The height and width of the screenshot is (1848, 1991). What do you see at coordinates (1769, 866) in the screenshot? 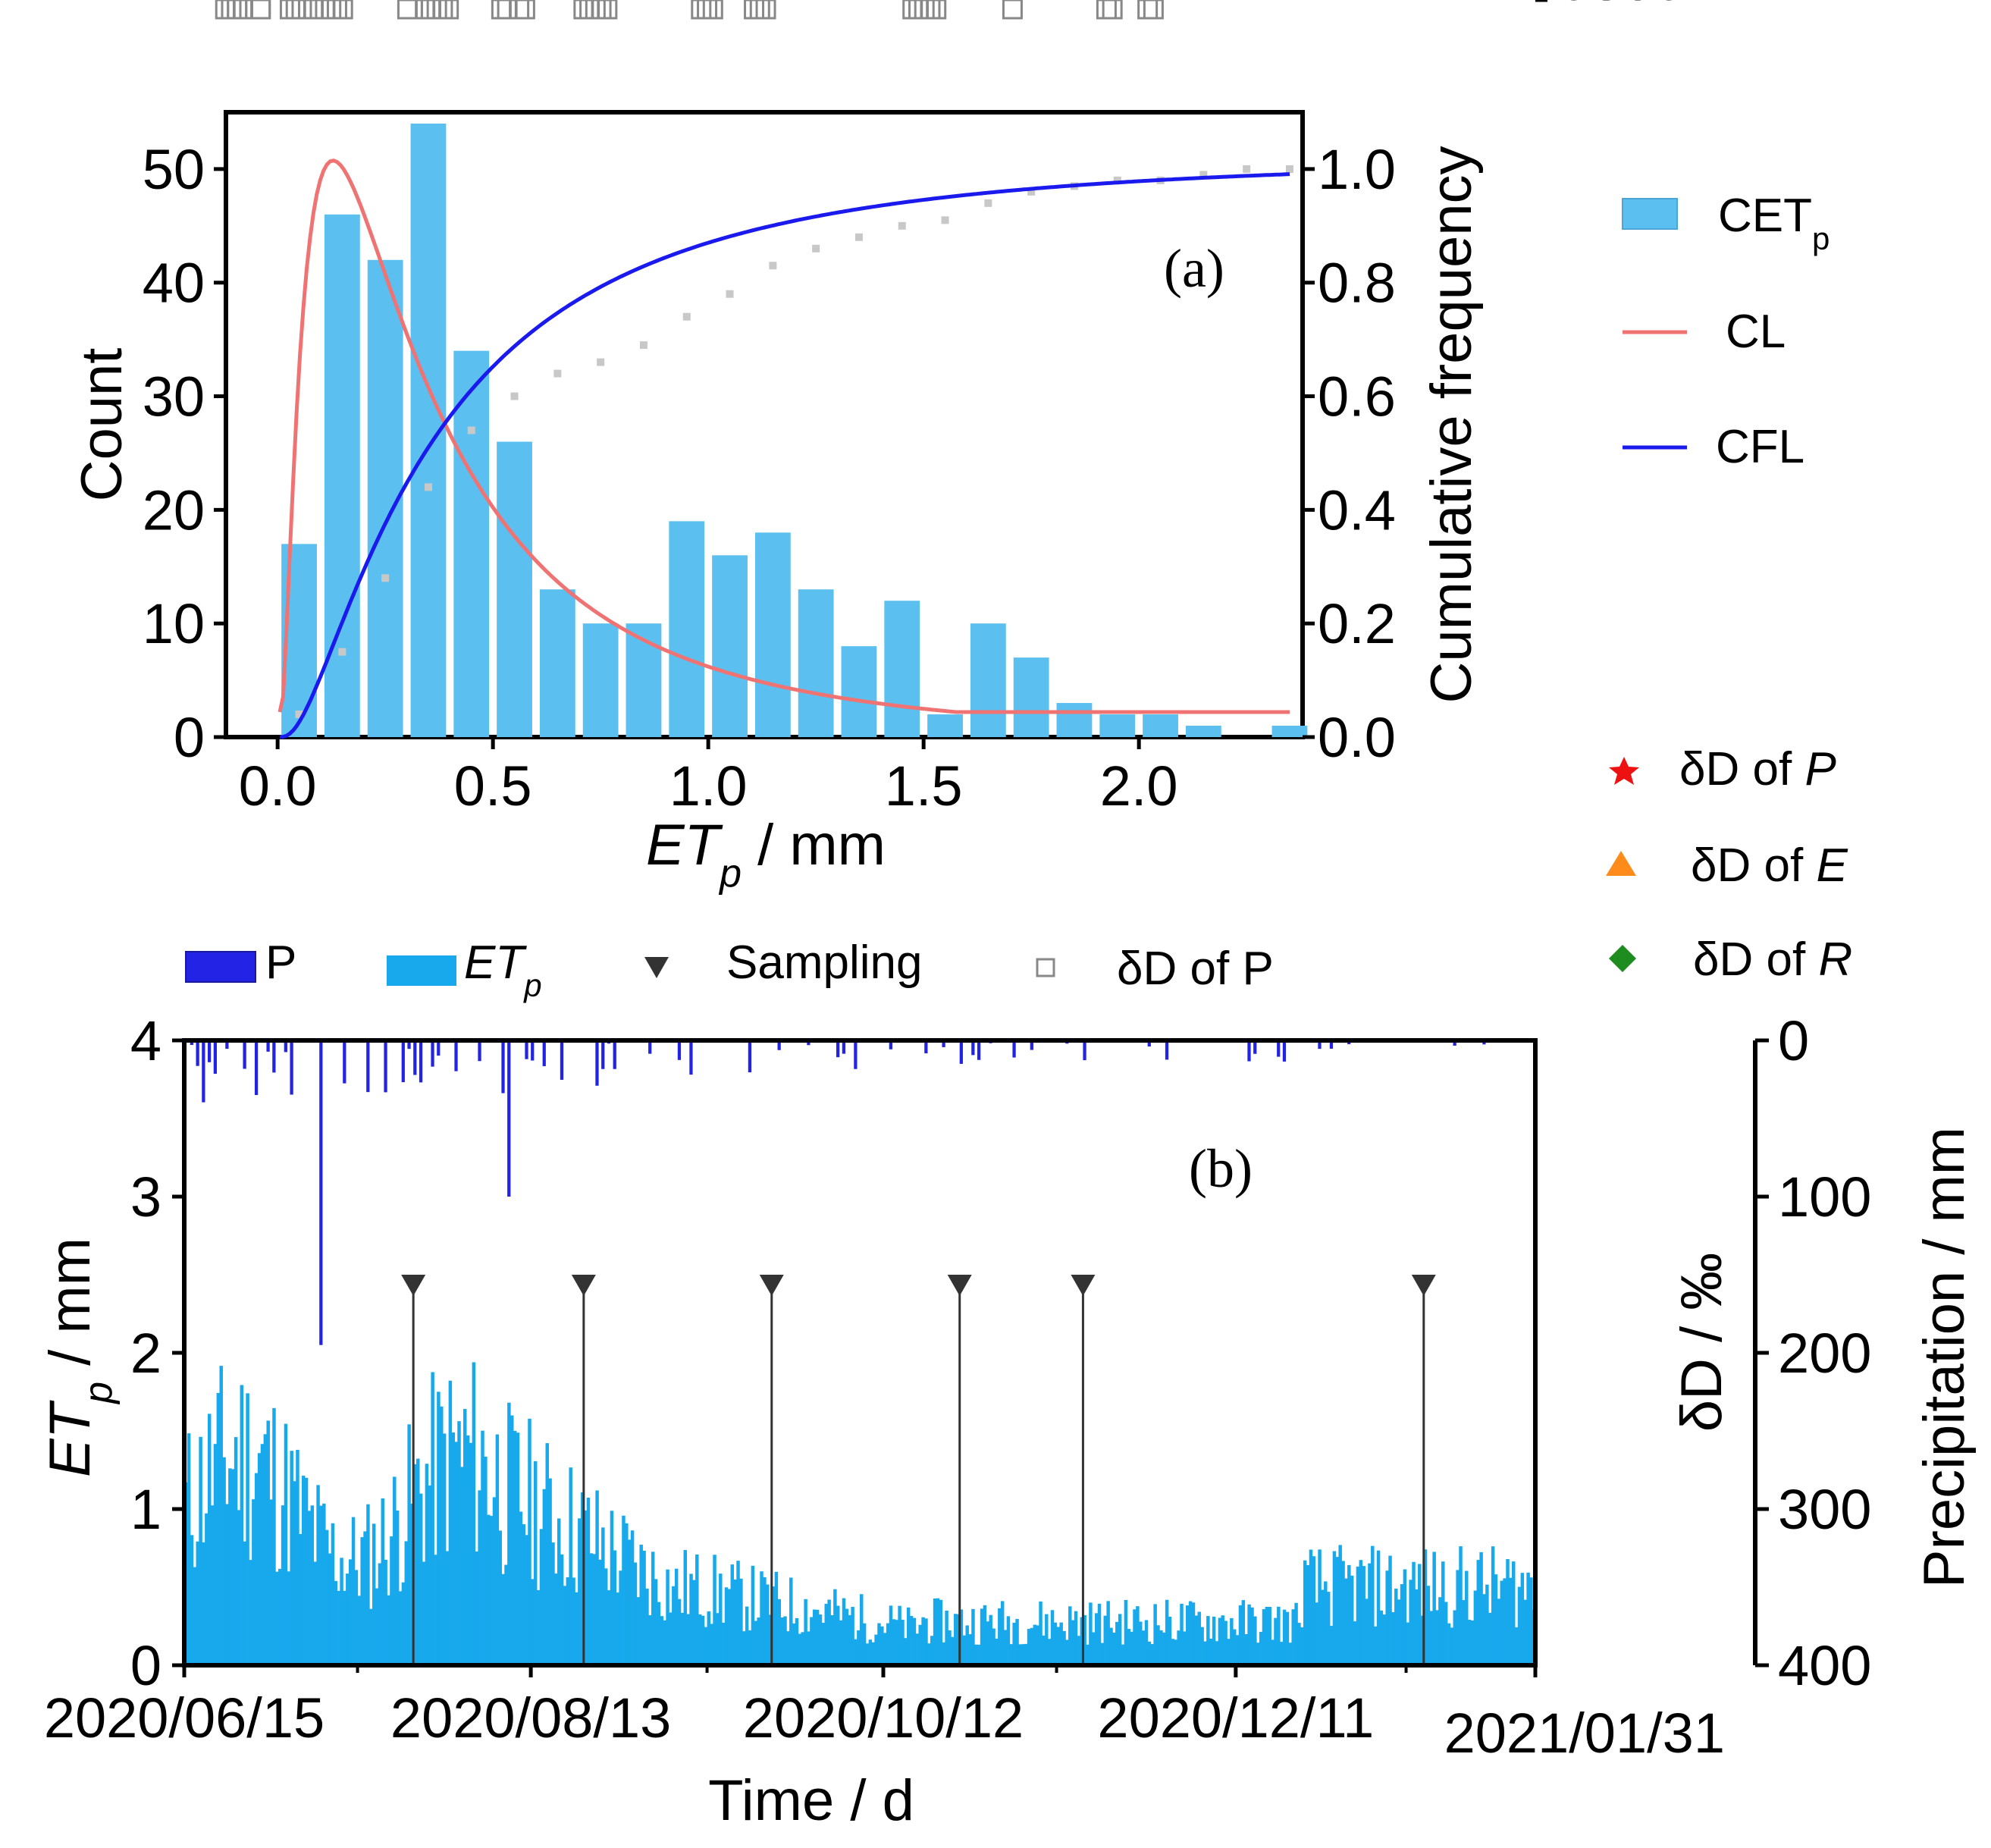
I see `legend-dd-e-label: δD of E` at bounding box center [1769, 866].